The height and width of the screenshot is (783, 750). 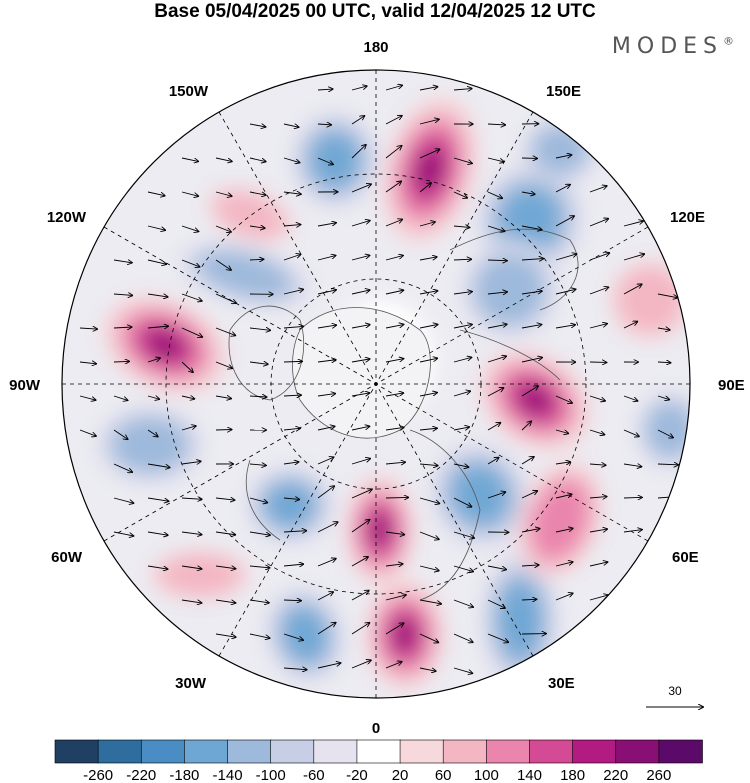 I want to click on brand-name: MODES, so click(x=667, y=46).